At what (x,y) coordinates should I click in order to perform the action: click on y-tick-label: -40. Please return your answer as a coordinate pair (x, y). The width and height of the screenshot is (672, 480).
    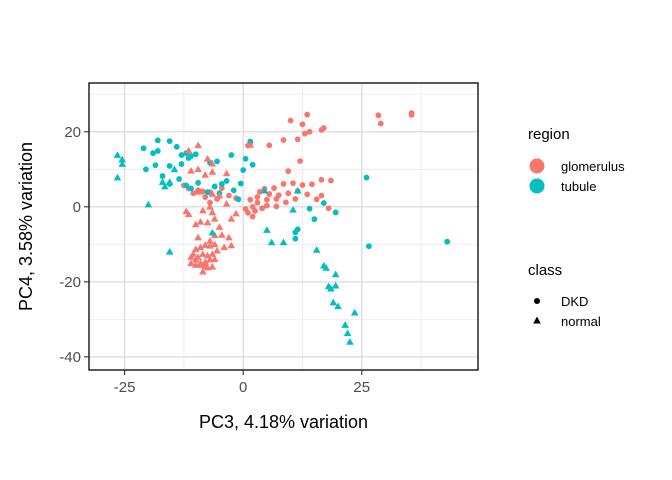
    Looking at the image, I should click on (70, 357).